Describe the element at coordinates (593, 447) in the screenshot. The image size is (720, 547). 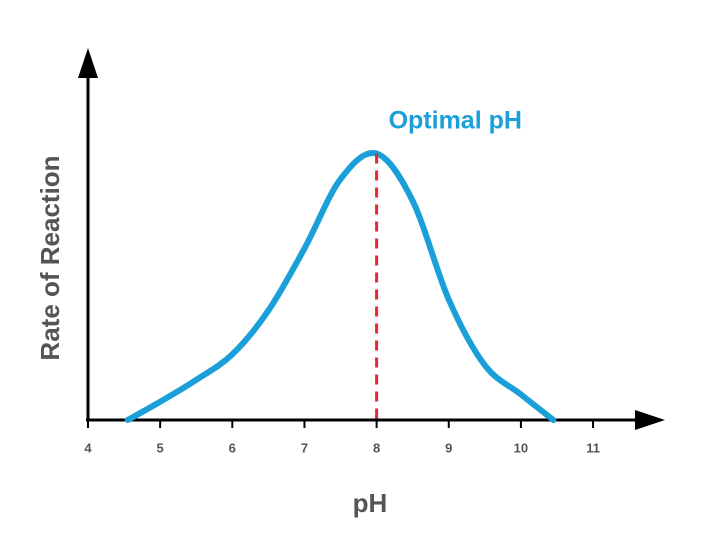
I see `x-tick-label: 11` at that location.